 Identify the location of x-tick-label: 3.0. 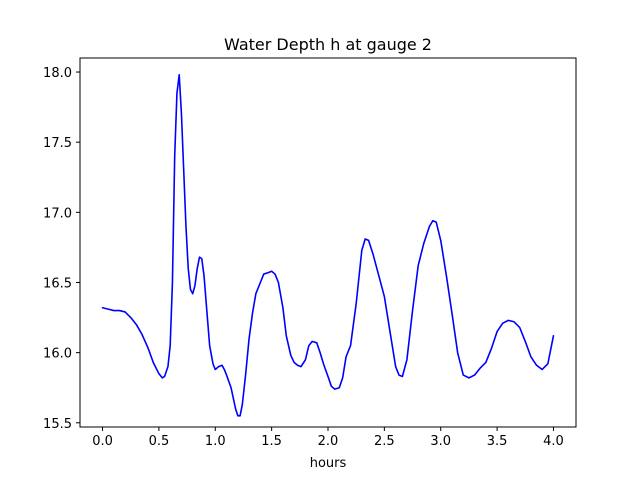
(440, 441).